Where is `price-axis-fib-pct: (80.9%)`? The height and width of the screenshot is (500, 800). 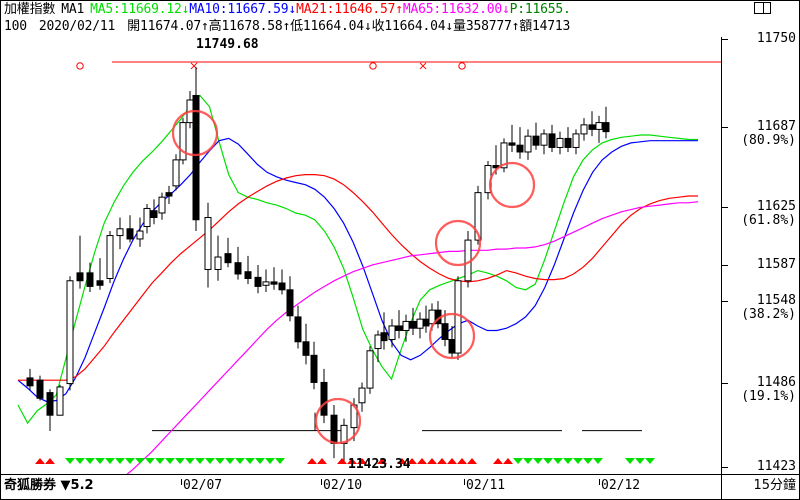 price-axis-fib-pct: (80.9%) is located at coordinates (768, 140).